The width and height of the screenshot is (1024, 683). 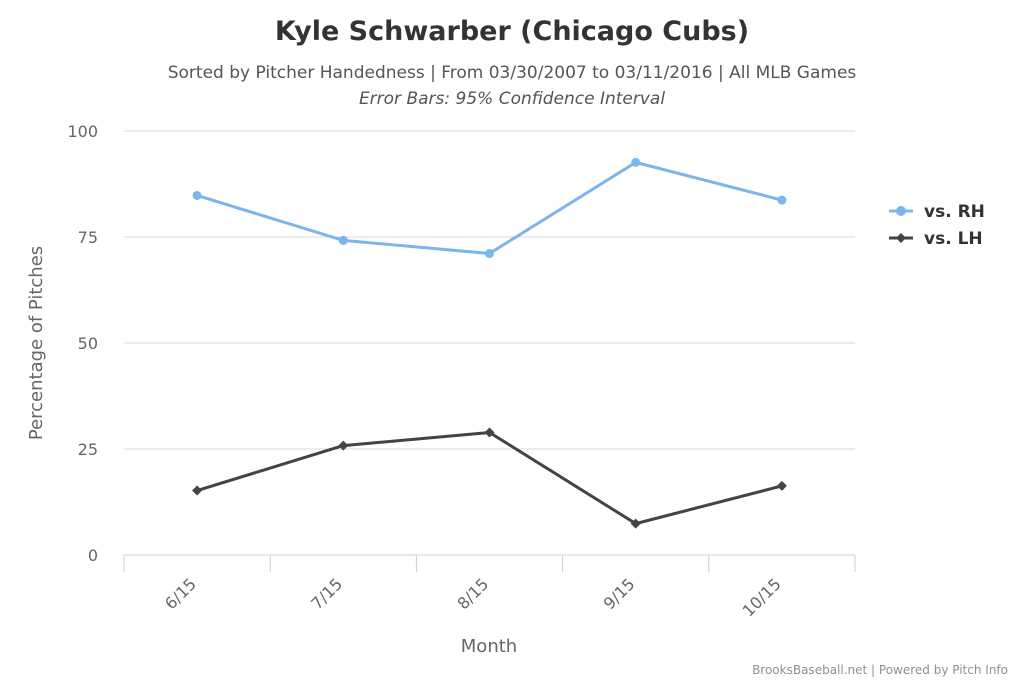 I want to click on x-tick-label: 6/15, so click(x=180, y=593).